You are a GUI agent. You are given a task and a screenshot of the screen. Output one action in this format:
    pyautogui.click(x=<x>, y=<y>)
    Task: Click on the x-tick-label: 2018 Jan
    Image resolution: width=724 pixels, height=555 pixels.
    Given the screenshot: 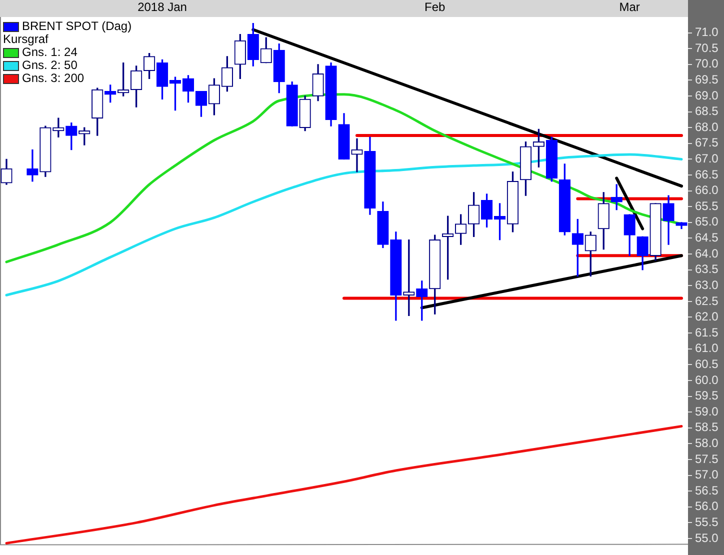 What is the action you would take?
    pyautogui.click(x=162, y=7)
    